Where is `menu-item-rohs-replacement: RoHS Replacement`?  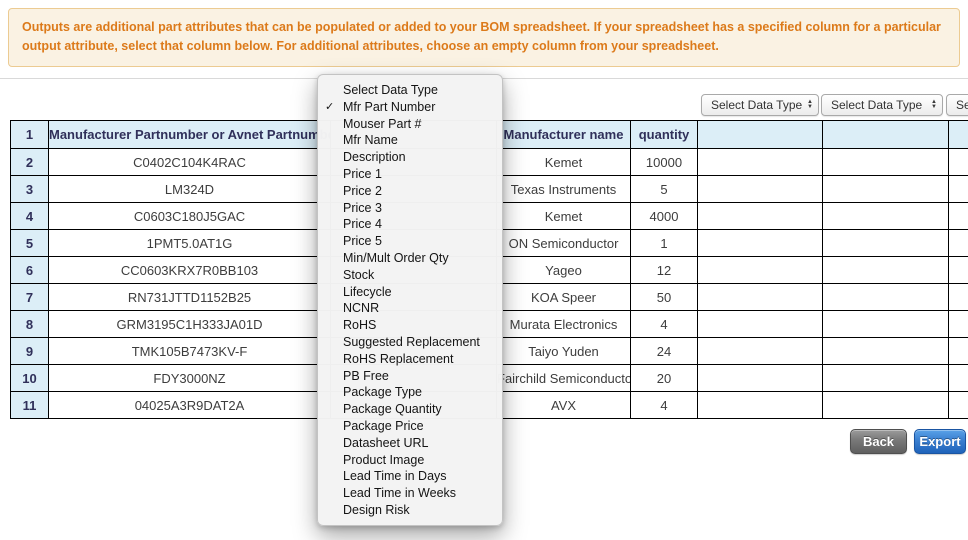
menu-item-rohs-replacement: RoHS Replacement is located at coordinates (398, 358).